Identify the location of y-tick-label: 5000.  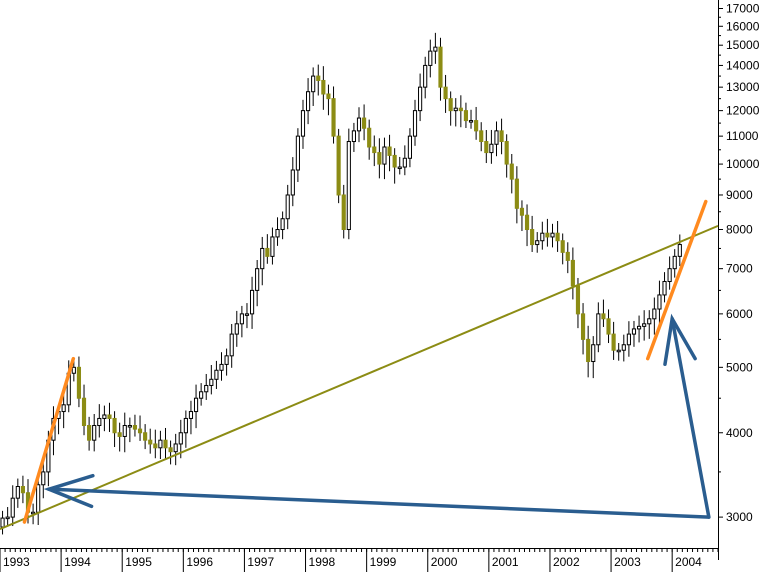
(739, 367).